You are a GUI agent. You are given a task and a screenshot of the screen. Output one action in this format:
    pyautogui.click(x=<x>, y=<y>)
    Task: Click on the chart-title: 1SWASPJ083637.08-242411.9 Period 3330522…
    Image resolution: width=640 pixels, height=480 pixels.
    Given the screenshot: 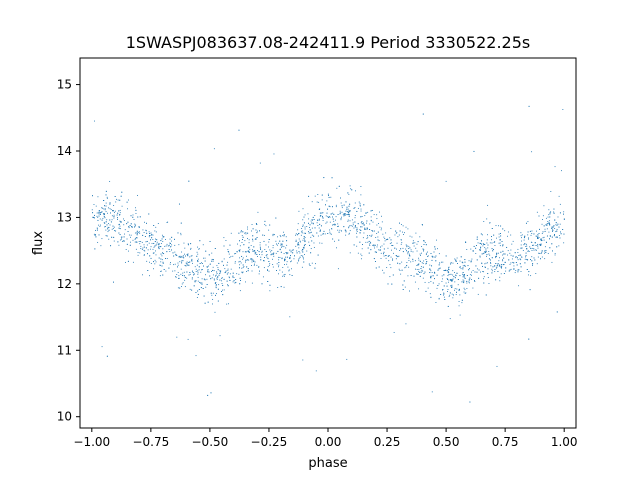 What is the action you would take?
    pyautogui.click(x=328, y=42)
    